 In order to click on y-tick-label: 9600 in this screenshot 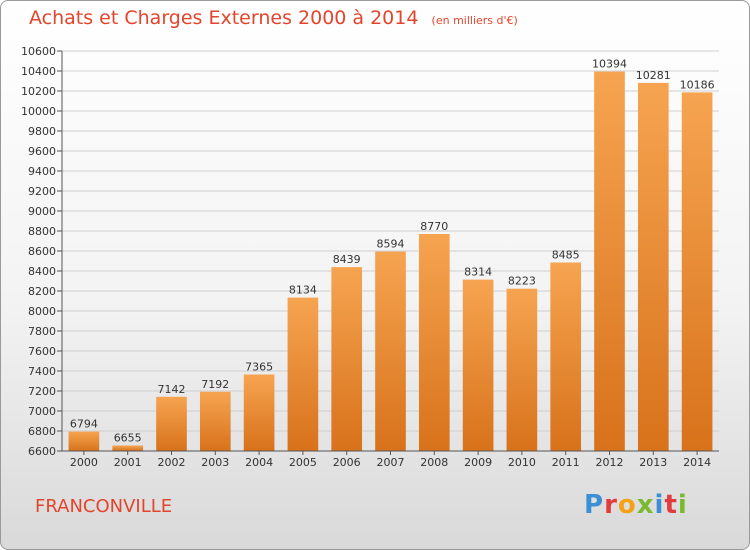, I will do `click(42, 151)`.